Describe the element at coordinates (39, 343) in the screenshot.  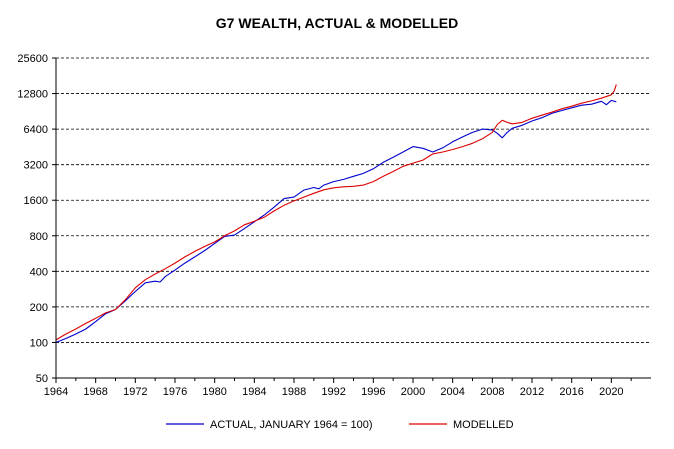
I see `y-tick-label: 100` at that location.